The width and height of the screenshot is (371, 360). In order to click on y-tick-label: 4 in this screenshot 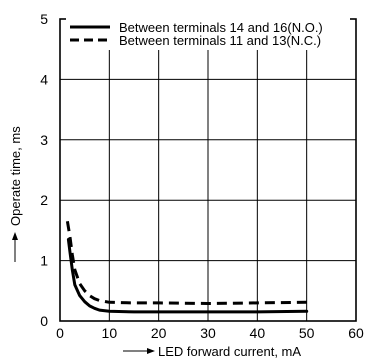, I will do `click(44, 79)`.